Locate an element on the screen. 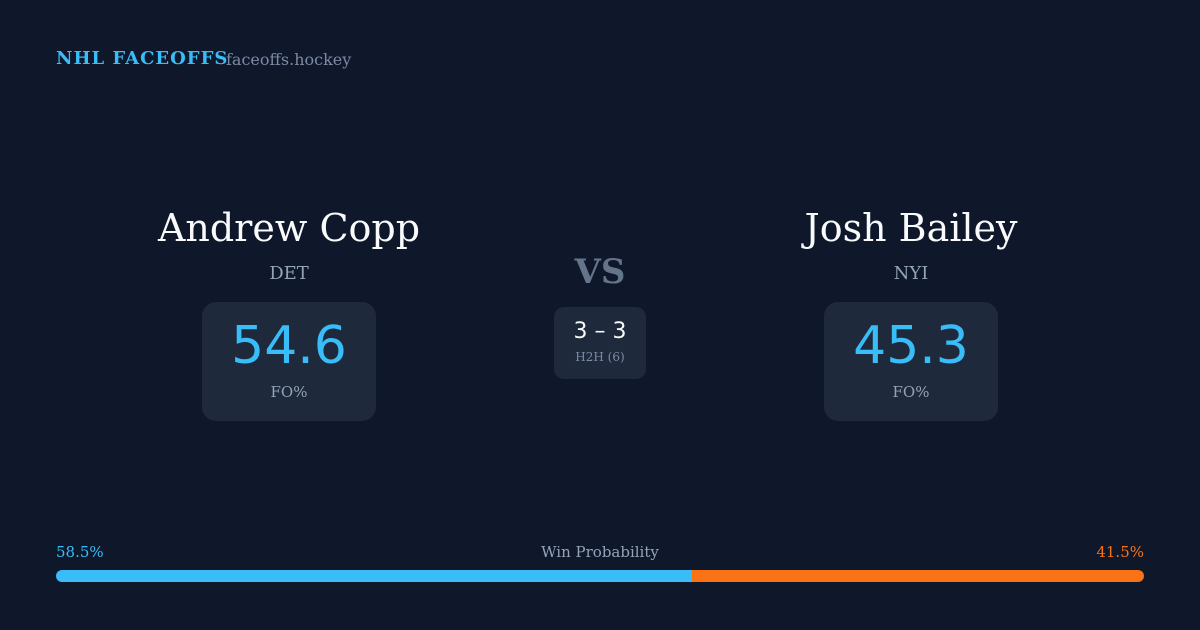 The height and width of the screenshot is (630, 1200). win-prob-left: 58.5% is located at coordinates (80, 552).